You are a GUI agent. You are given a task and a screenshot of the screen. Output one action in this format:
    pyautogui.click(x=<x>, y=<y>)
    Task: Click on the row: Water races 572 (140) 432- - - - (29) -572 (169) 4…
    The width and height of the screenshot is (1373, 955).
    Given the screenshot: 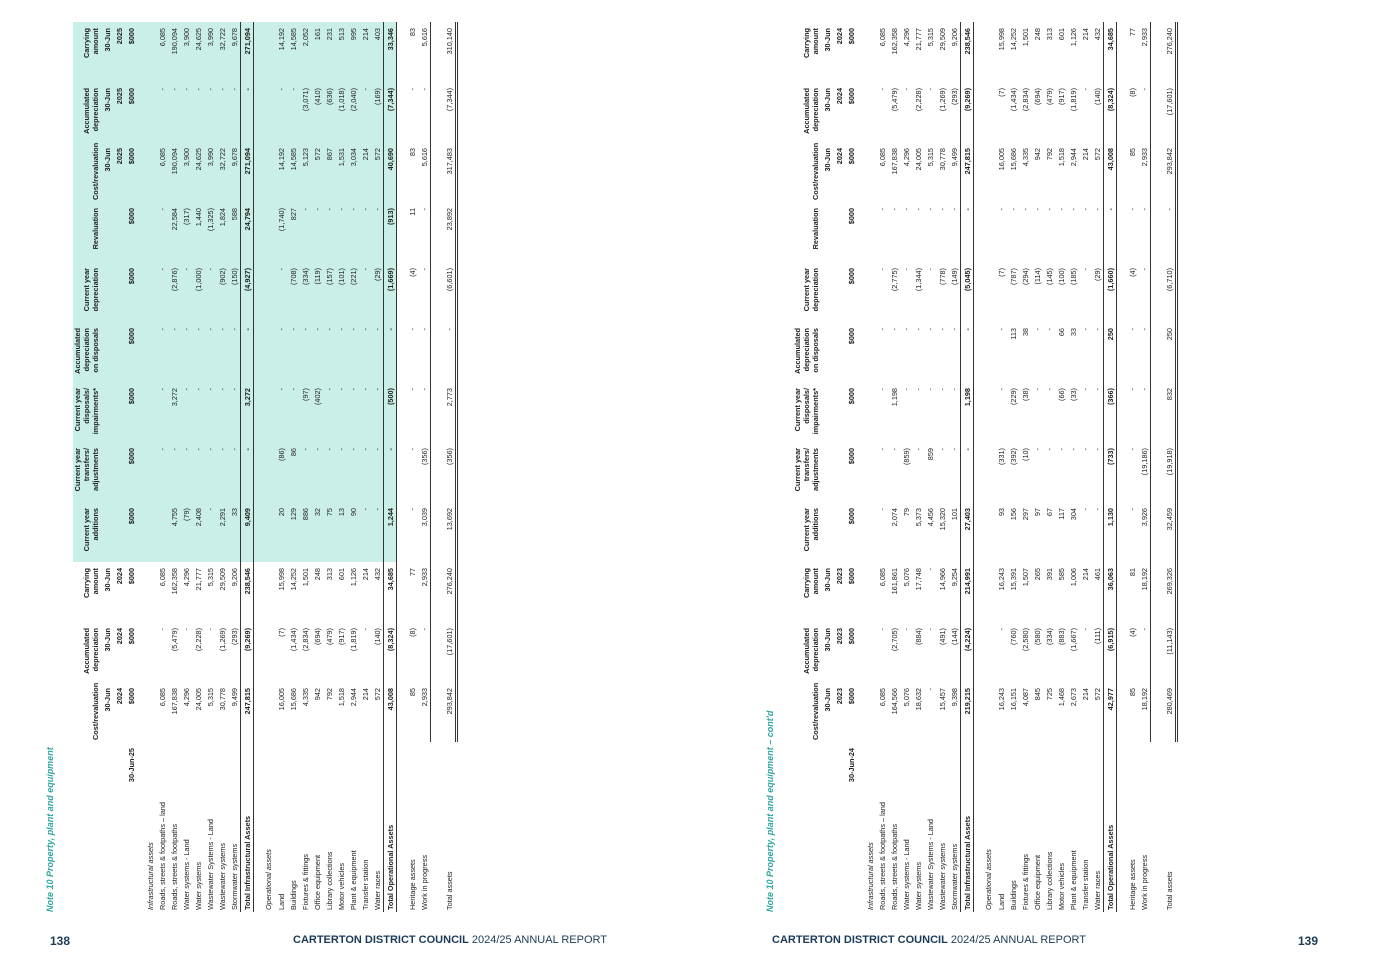 What is the action you would take?
    pyautogui.click(x=377, y=467)
    